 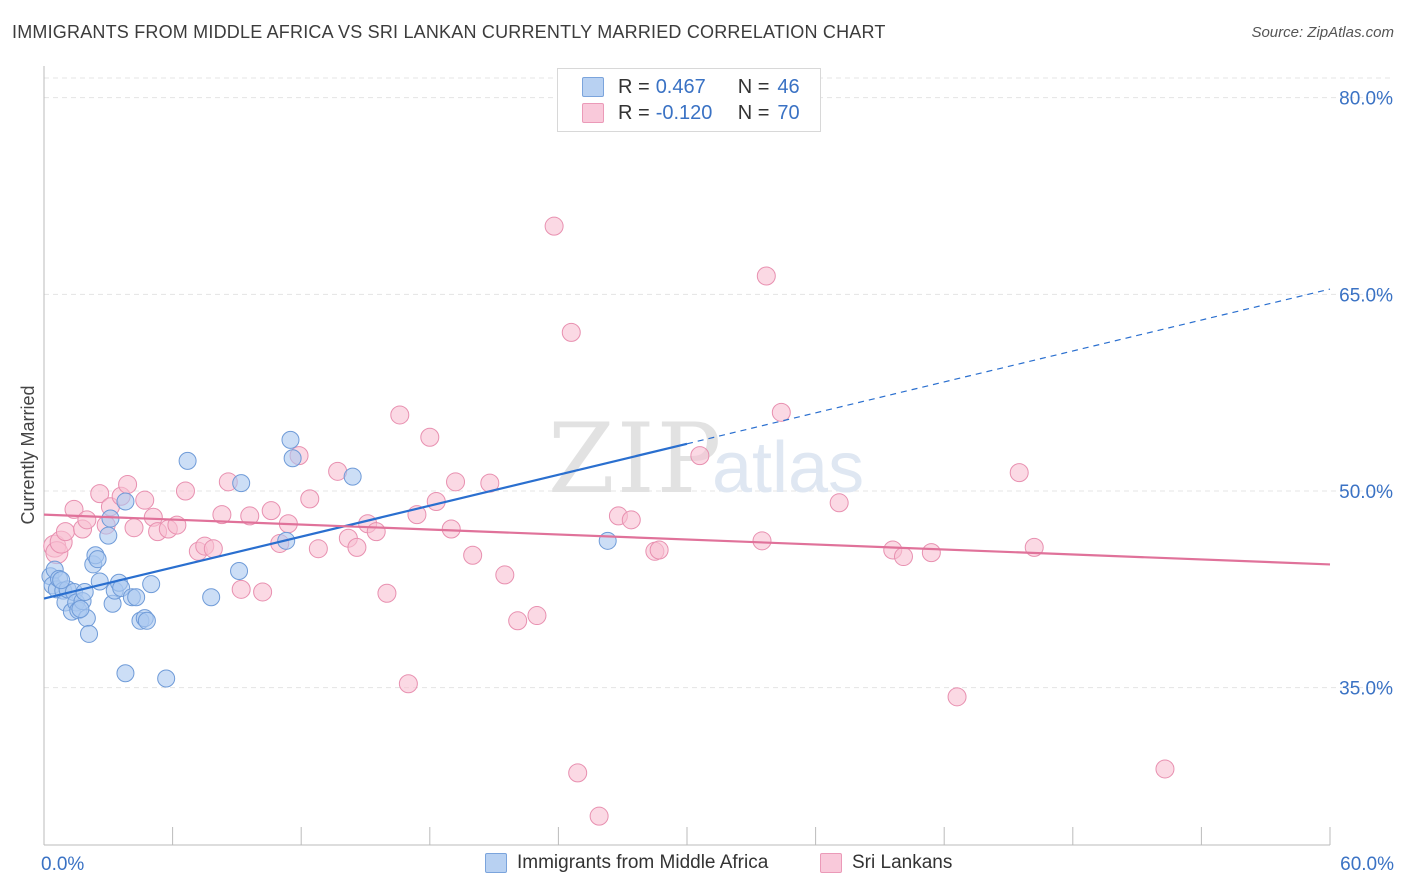 What do you see at coordinates (1366, 295) in the screenshot?
I see `y-tick-label: 65.0%` at bounding box center [1366, 295].